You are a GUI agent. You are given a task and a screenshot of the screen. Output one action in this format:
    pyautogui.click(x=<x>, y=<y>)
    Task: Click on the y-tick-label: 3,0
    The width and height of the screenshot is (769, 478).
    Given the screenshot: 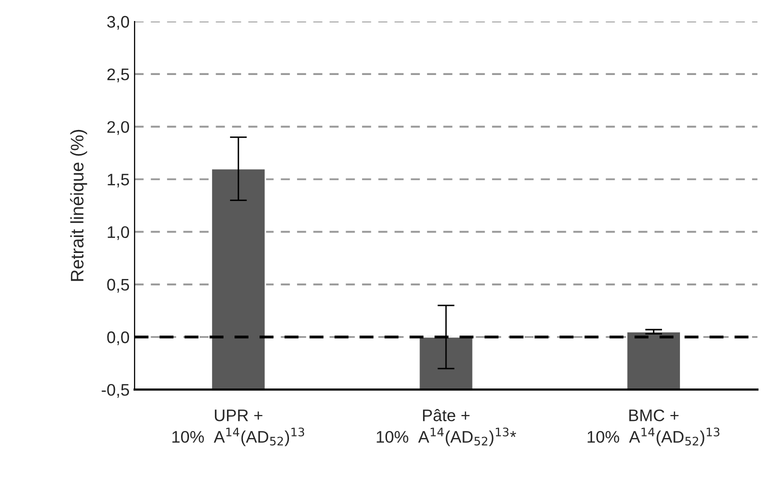 What is the action you would take?
    pyautogui.click(x=118, y=23)
    